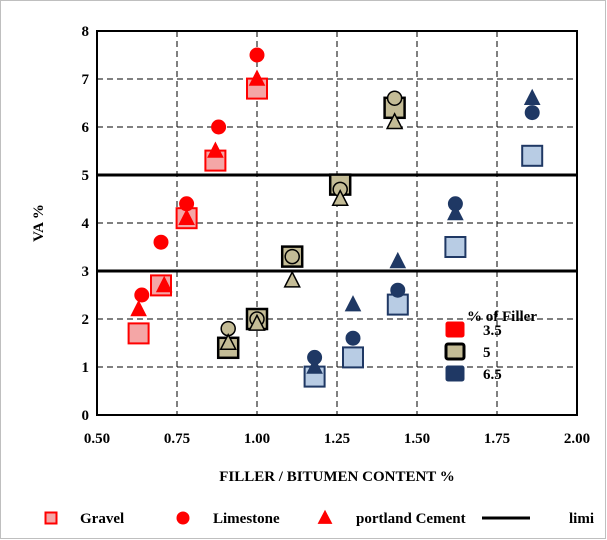 The image size is (607, 540). Describe the element at coordinates (497, 439) in the screenshot. I see `x-tick-label: 1.75` at that location.